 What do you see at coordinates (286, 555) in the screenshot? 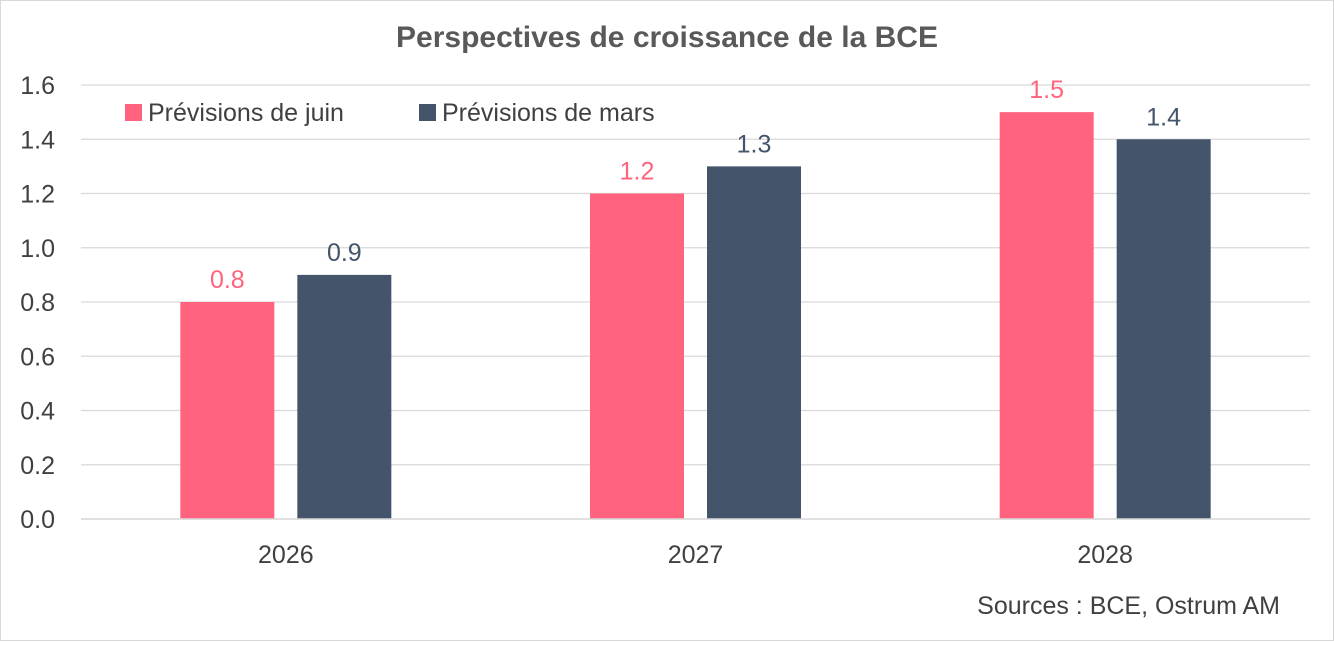
I see `x-tick-label: 2026` at bounding box center [286, 555].